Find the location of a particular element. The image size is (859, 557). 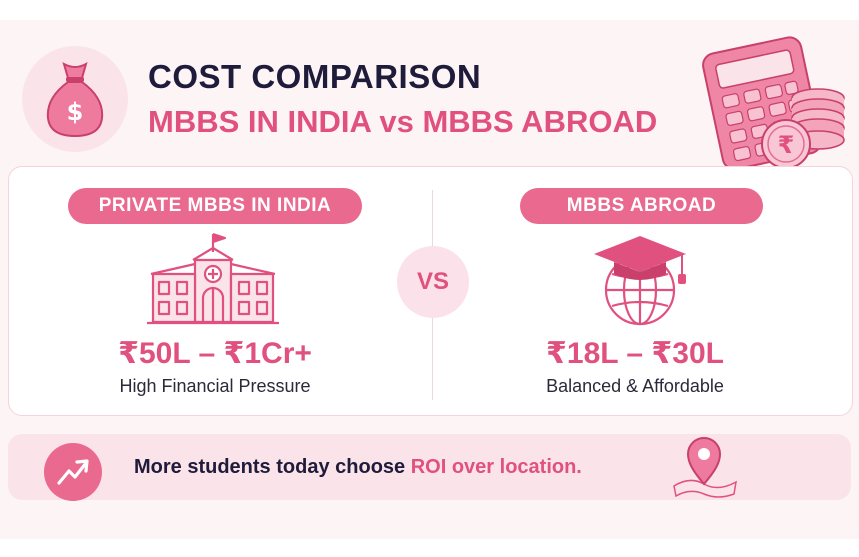

vs-badge: VS is located at coordinates (433, 282).